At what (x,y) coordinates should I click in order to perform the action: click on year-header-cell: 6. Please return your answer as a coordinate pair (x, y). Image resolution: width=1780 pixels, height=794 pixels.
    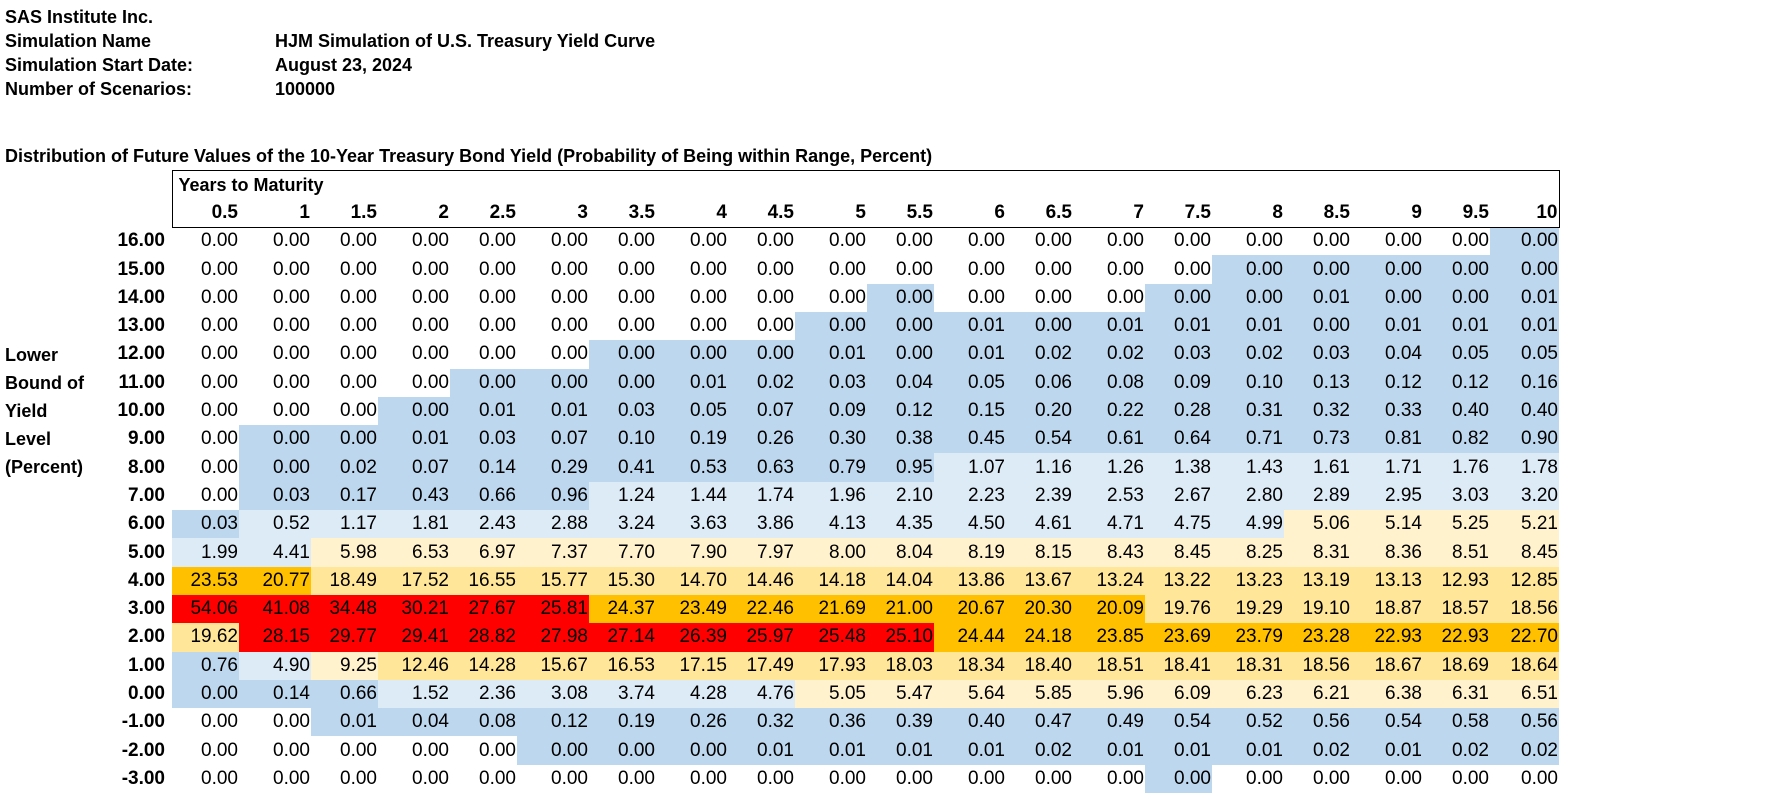
    Looking at the image, I should click on (970, 213).